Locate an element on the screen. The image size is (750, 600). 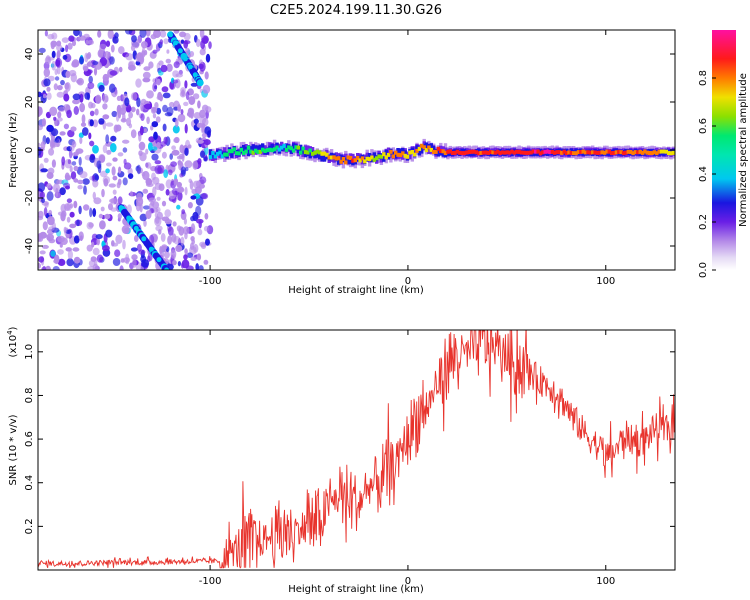
colorbar-ticks: 0.0 0.2 0.4 0.6 0.8 is located at coordinates (707, 174).